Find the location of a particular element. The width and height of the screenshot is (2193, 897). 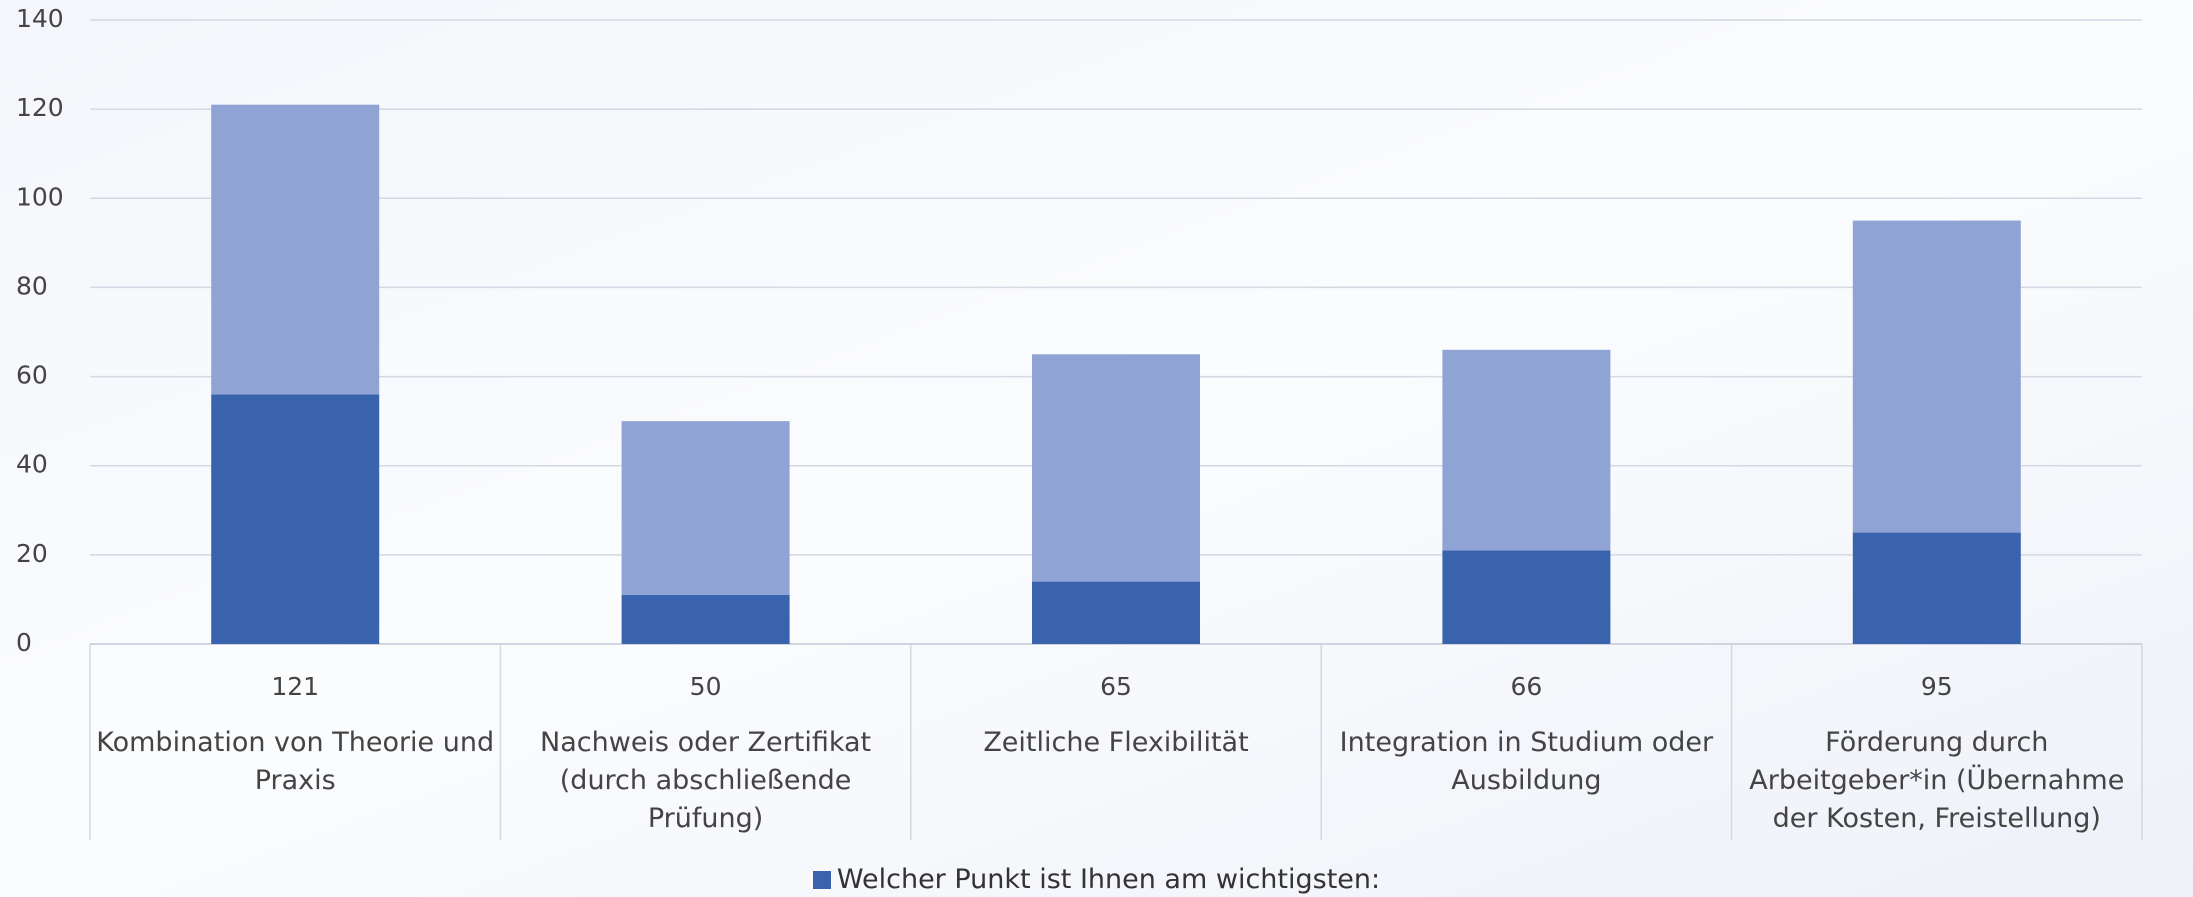

total-label: 65 is located at coordinates (1116, 686).